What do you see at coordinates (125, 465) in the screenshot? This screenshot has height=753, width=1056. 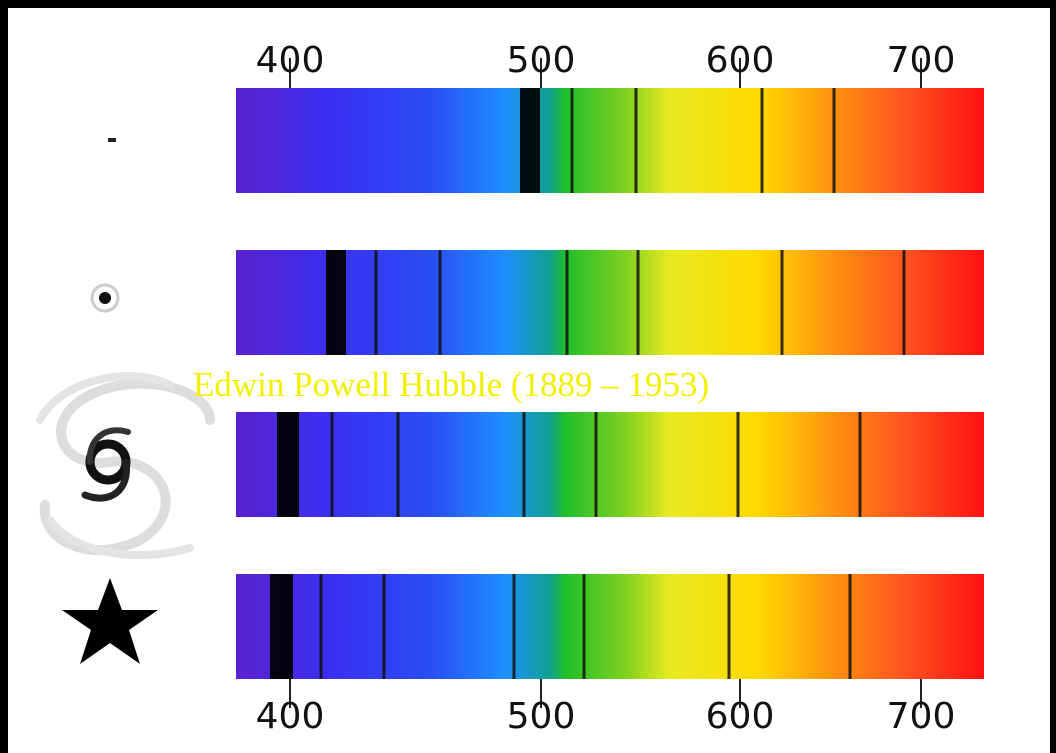 I see `spiral-galaxy-icon` at bounding box center [125, 465].